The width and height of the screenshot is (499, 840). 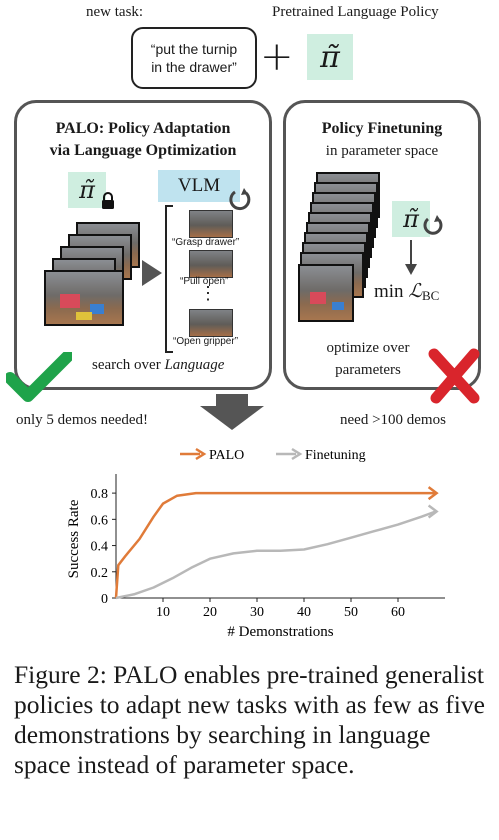 I want to click on y-tick-label: 0.2, so click(x=100, y=573).